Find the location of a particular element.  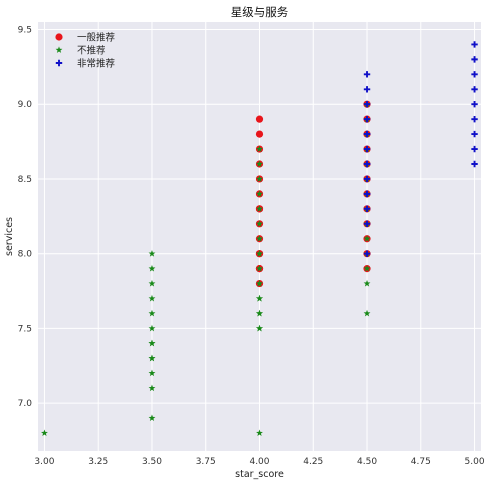

chart-title: 星级与服务 is located at coordinates (260, 12).